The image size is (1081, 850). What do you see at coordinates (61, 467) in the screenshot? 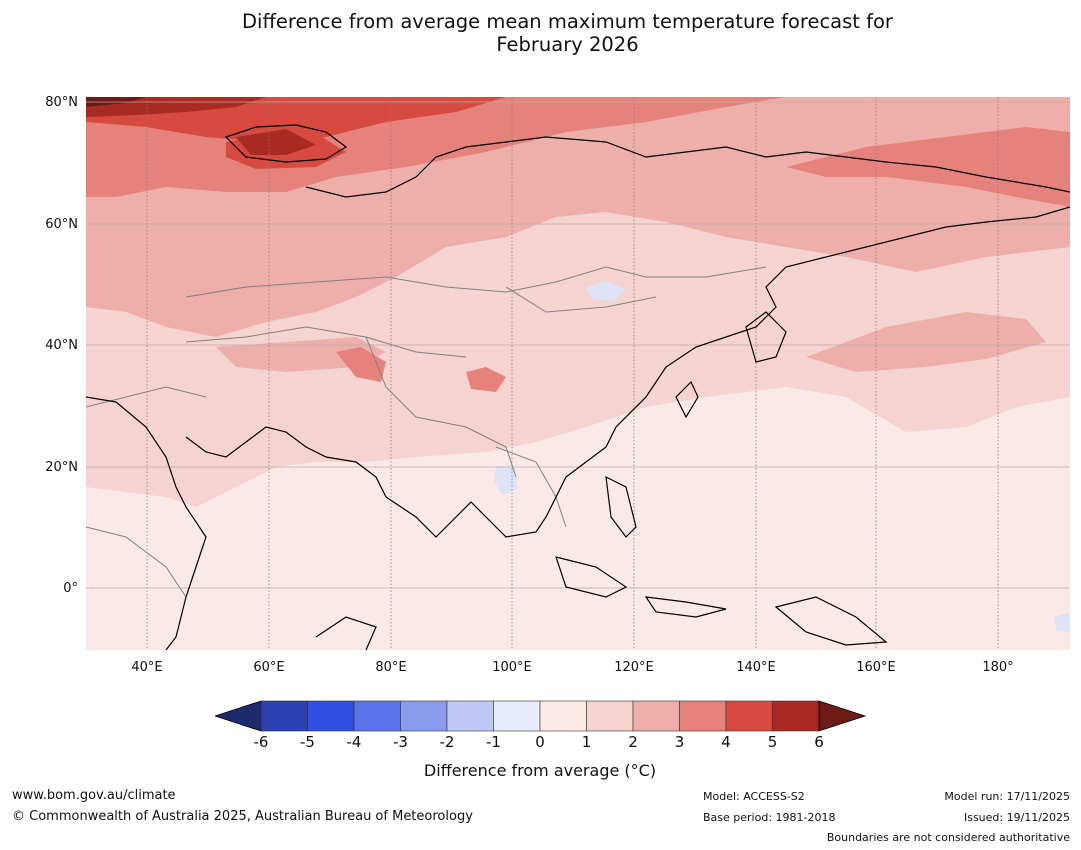
I see `lat-label-20n: 20°N` at bounding box center [61, 467].